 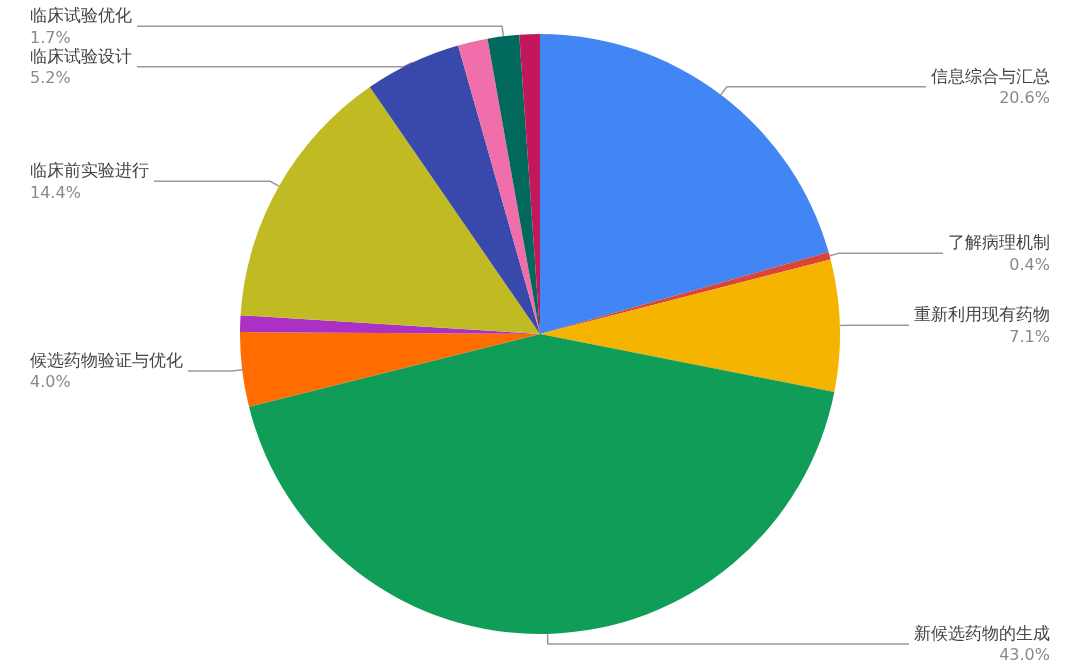 I want to click on data-label: 5.2%, so click(x=50, y=78).